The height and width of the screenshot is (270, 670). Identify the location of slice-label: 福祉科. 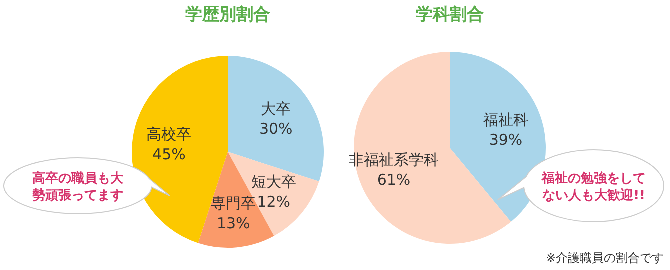
(506, 119).